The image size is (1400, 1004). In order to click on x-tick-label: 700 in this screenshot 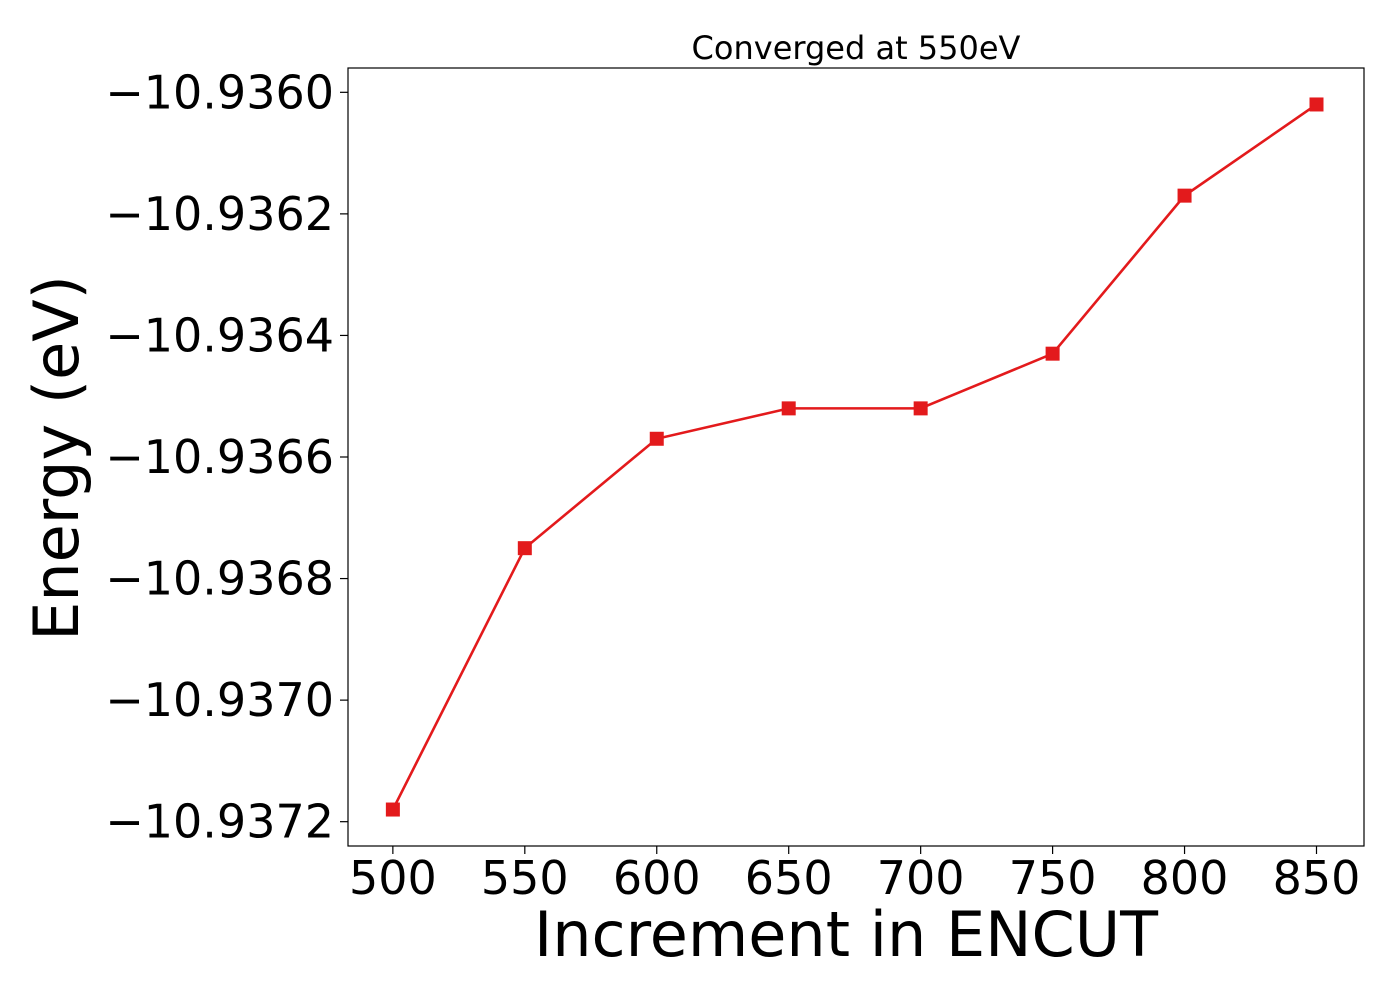, I will do `click(921, 878)`.